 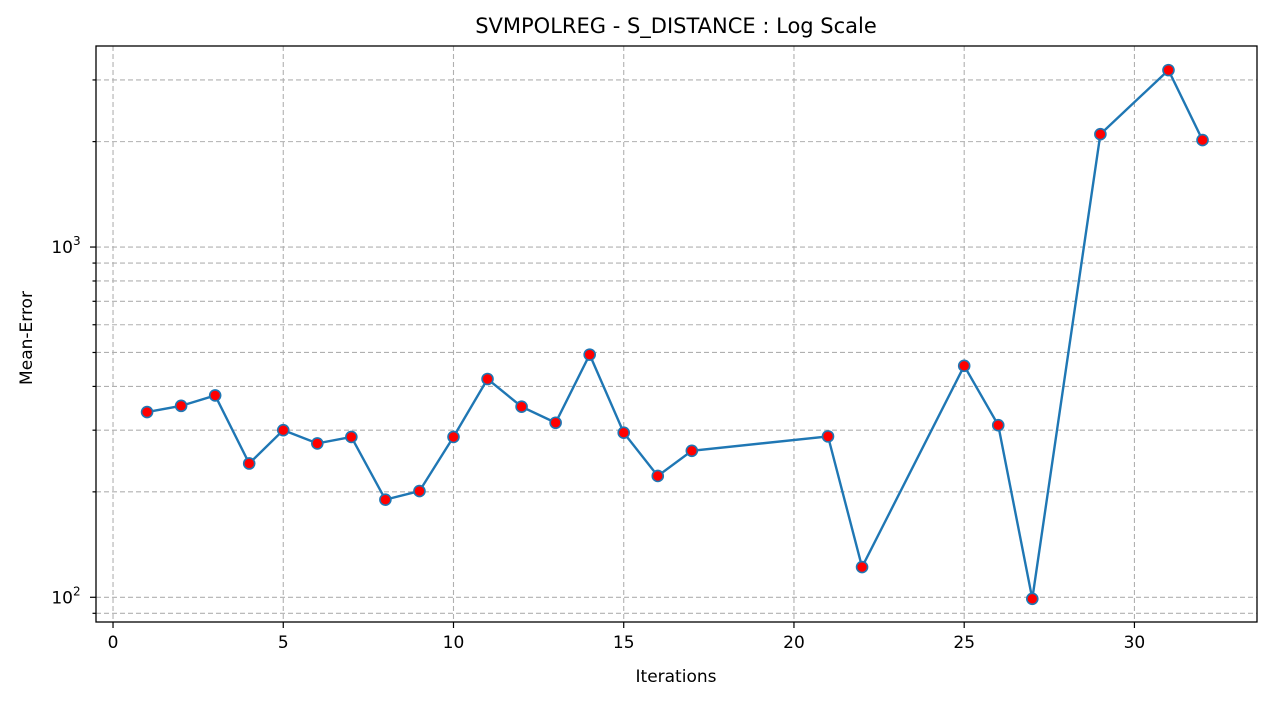 I want to click on y-tick-exponent: 3, so click(x=77, y=241).